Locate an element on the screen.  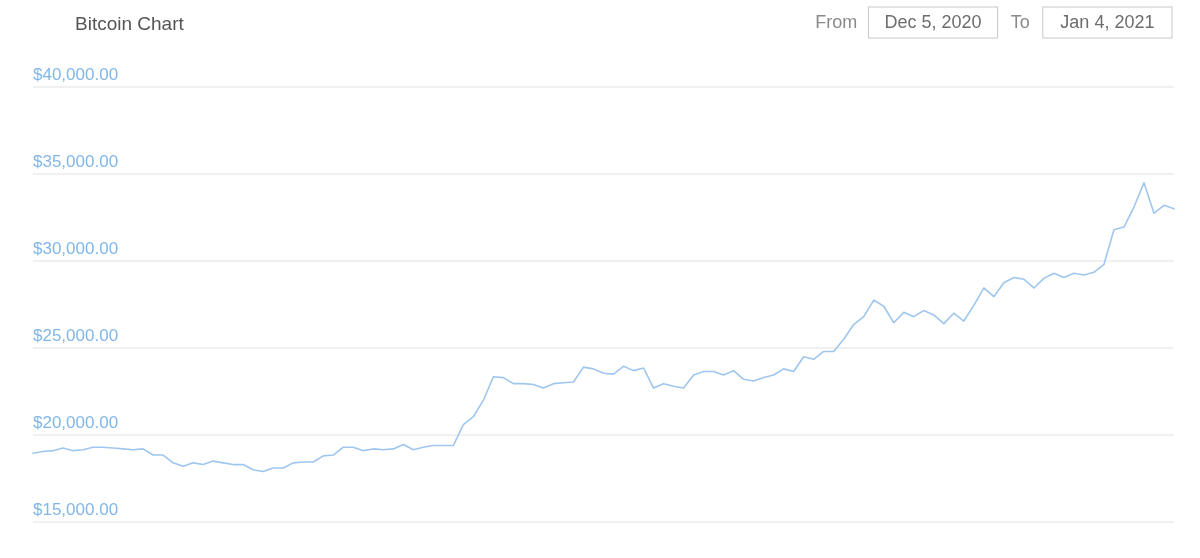
y-tick-label: $35,000.00 is located at coordinates (76, 161).